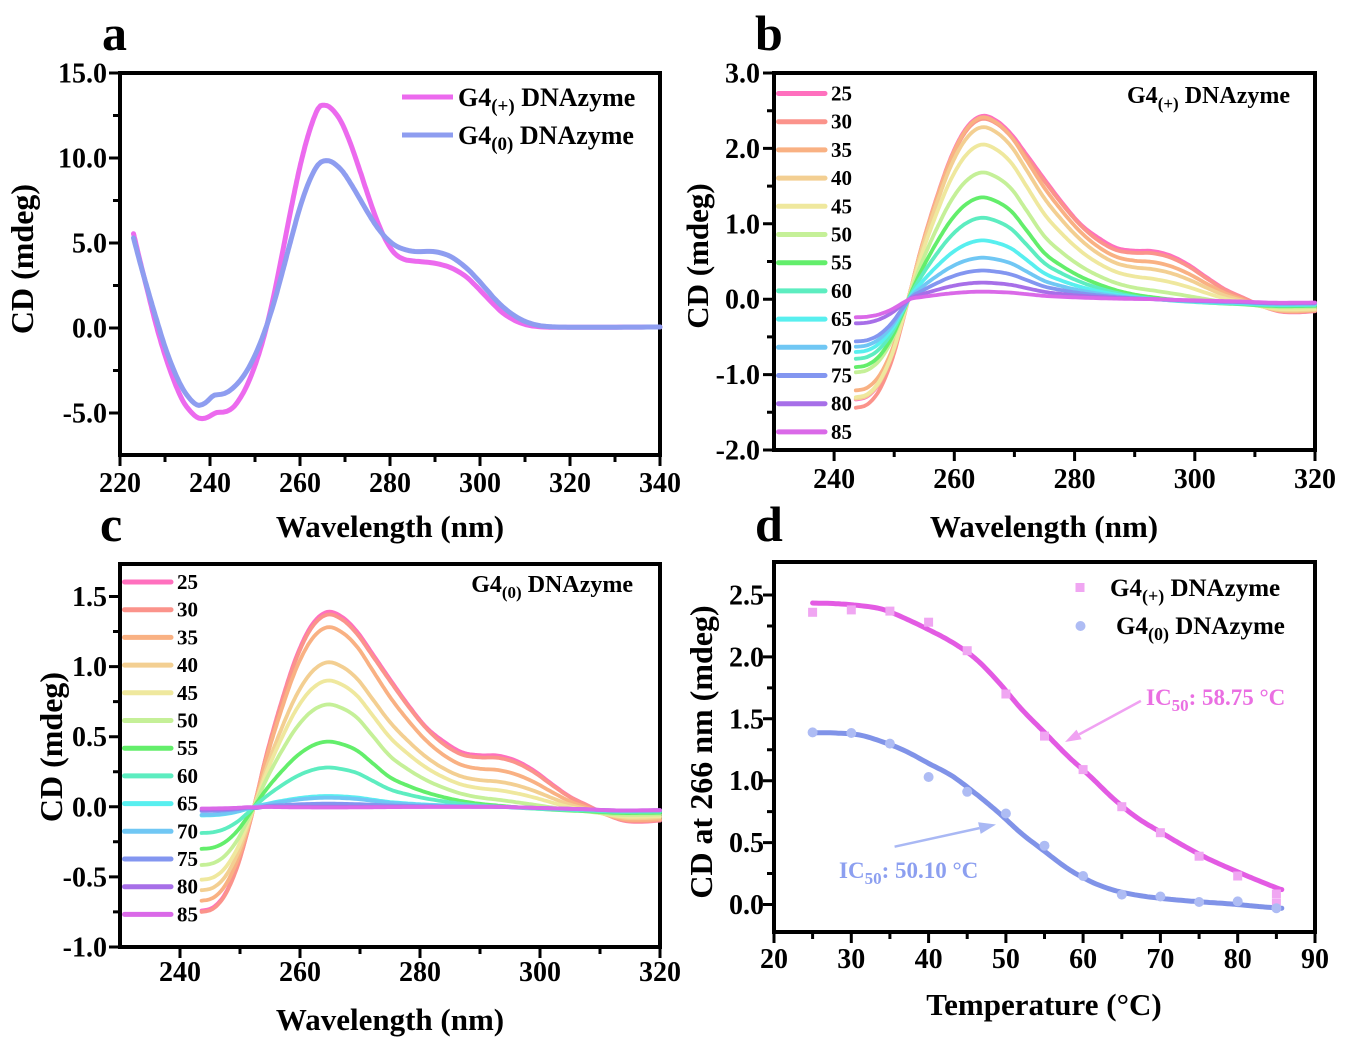  What do you see at coordinates (769, 33) in the screenshot?
I see `svg-text: b` at bounding box center [769, 33].